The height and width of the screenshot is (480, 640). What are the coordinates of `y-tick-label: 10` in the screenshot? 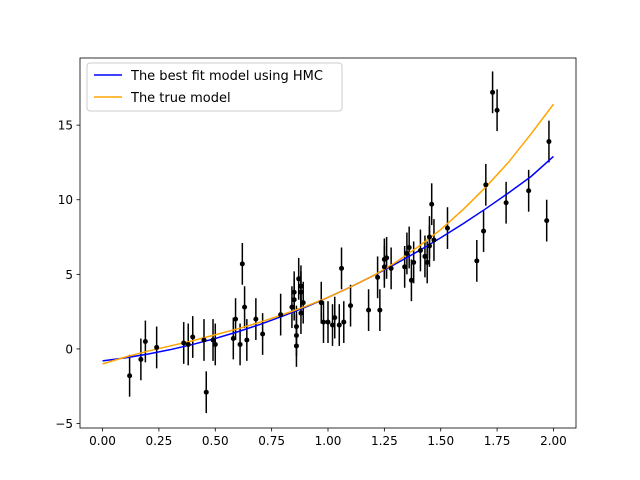 It's located at (65, 200).